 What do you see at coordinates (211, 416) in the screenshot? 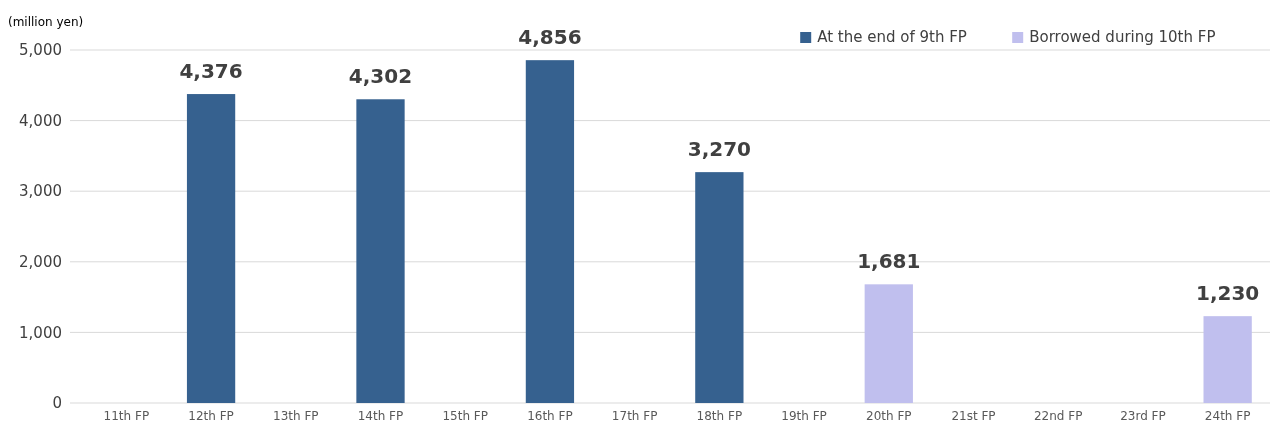
I see `x-tick-label: 12th FP` at bounding box center [211, 416].